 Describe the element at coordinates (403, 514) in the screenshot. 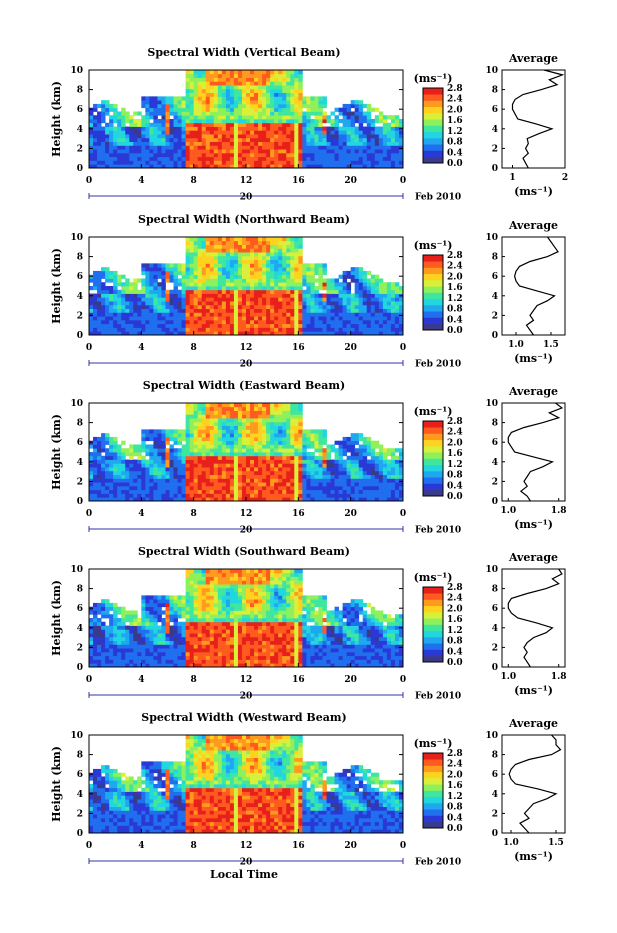

I see `x-tick-label: 0` at that location.